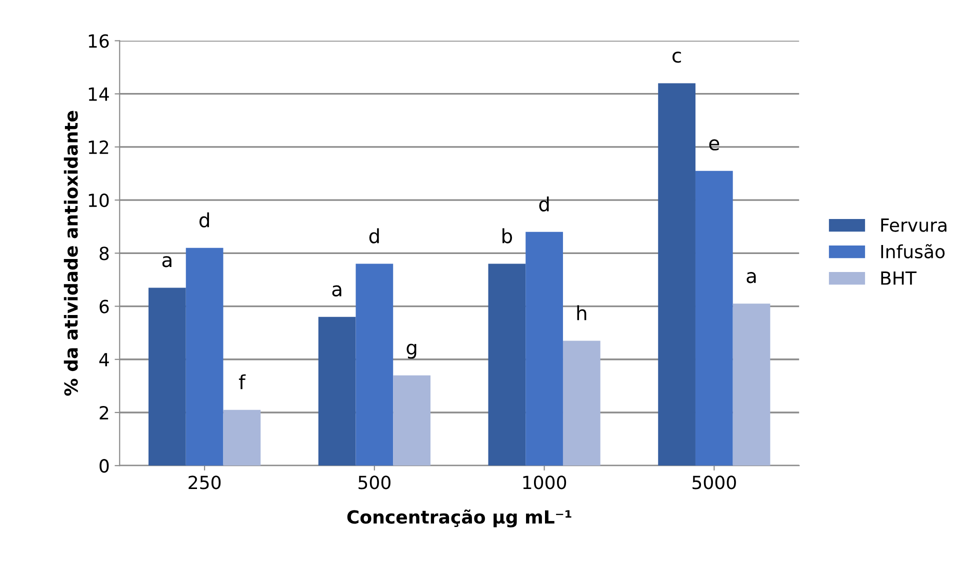  I want to click on y-tick-label: 14, so click(98, 94).